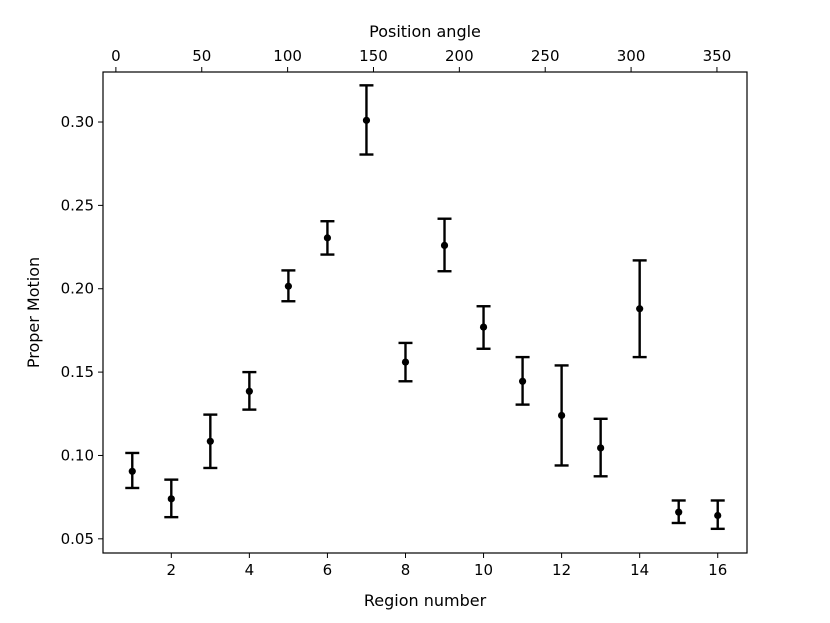  Describe the element at coordinates (459, 56) in the screenshot. I see `top-x-tick-label: 200` at that location.